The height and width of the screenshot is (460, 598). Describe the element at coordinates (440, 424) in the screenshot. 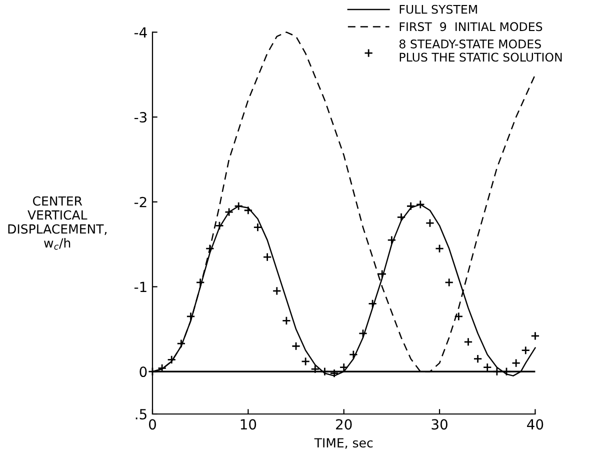

I see `x-tick-label: 30` at that location.